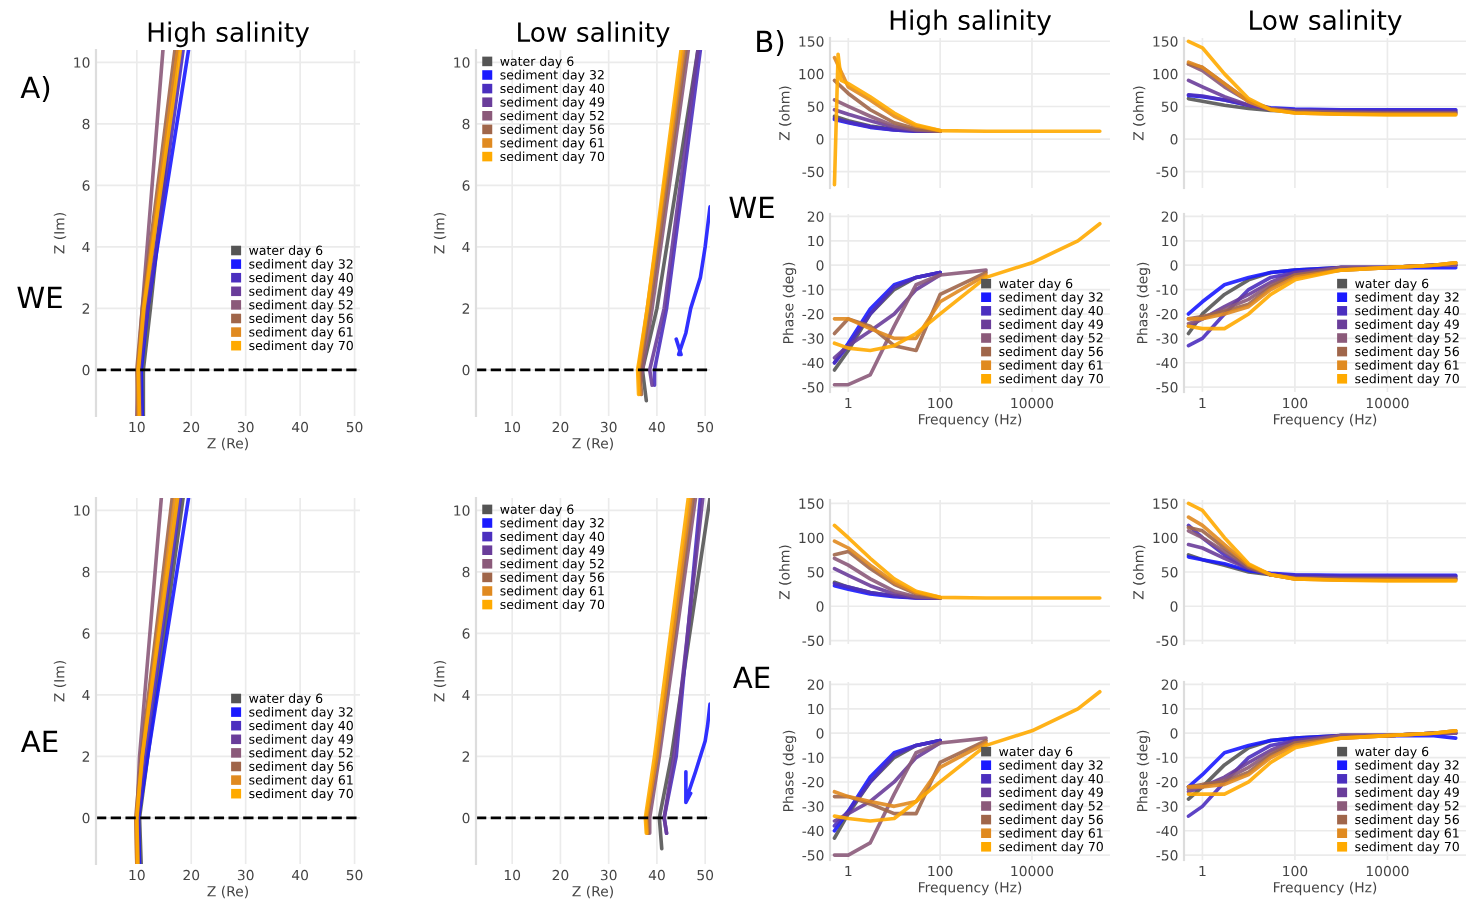  I want to click on text: A), so click(35, 88).